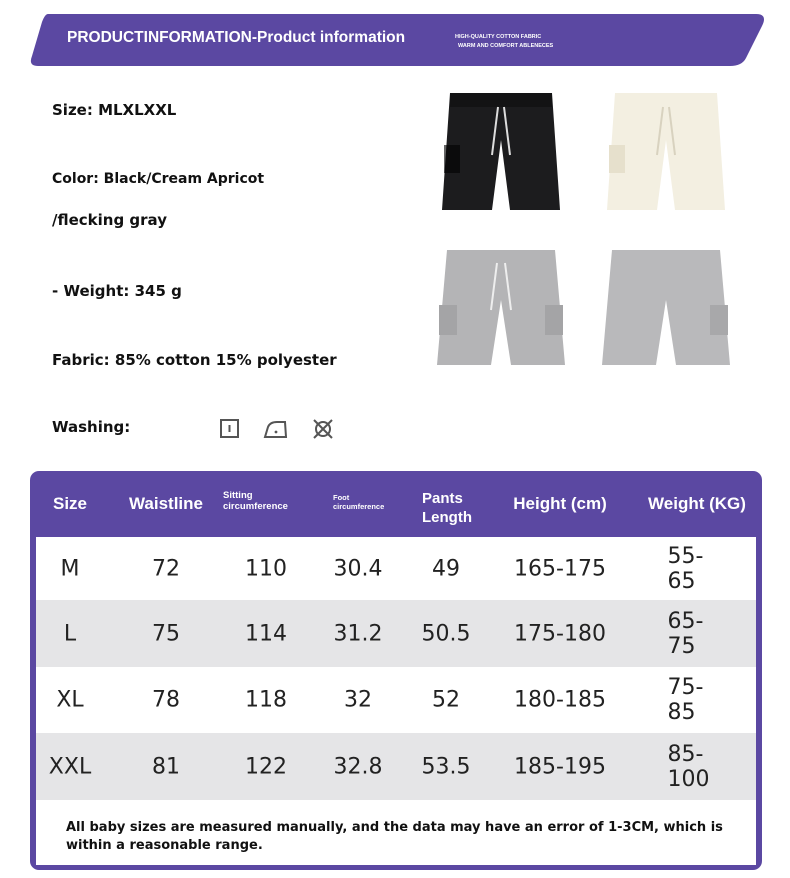  I want to click on iron-low-icon, so click(275, 429).